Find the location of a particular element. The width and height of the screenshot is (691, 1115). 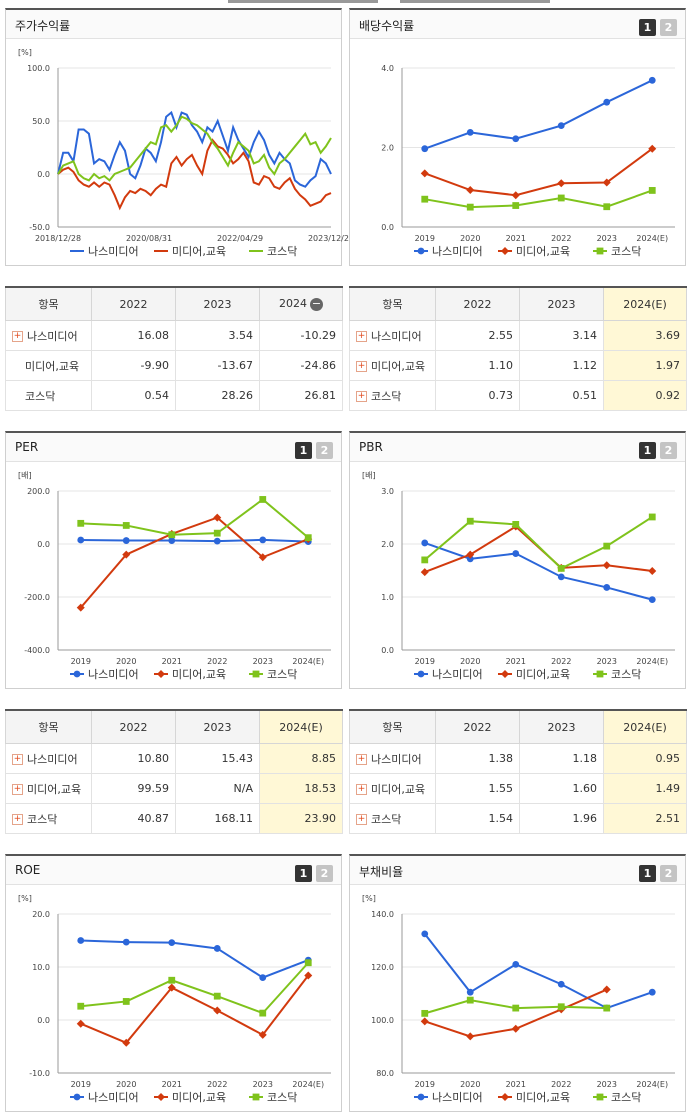

header-2024e: 2024(E) is located at coordinates (301, 726).